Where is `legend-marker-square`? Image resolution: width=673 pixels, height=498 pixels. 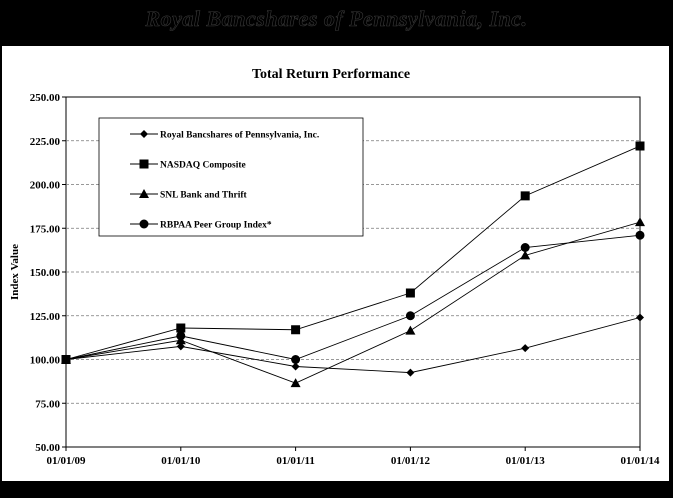
legend-marker-square is located at coordinates (144, 164).